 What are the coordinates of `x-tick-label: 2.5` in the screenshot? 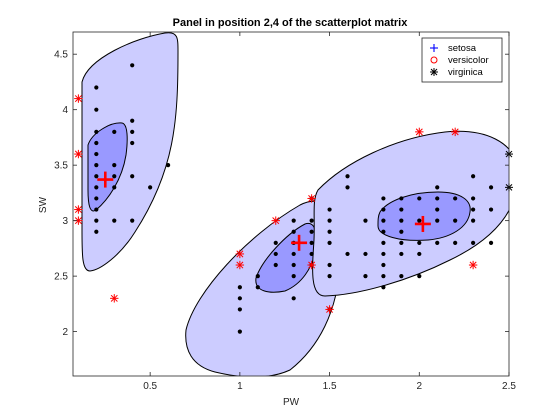 It's located at (509, 386).